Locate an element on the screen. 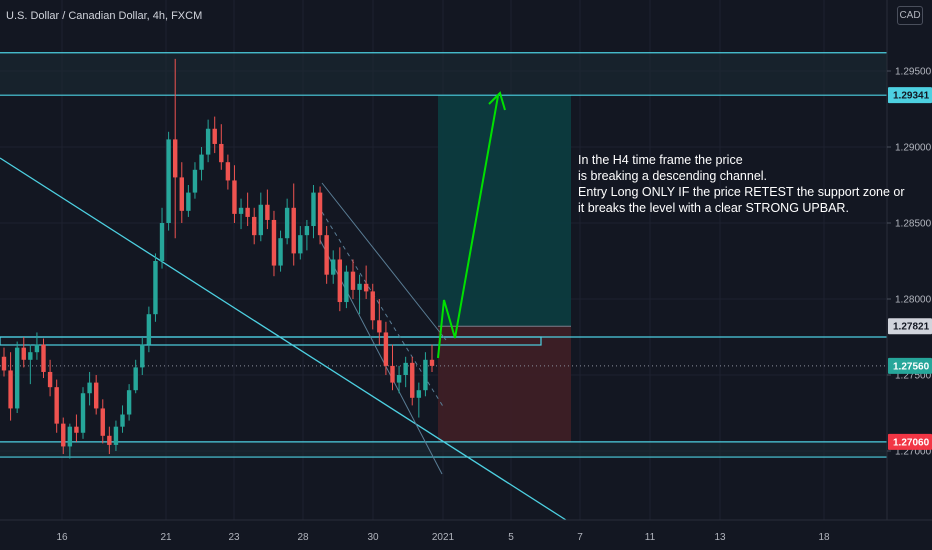 The width and height of the screenshot is (932, 550). projection-arrow is located at coordinates (471, 225).